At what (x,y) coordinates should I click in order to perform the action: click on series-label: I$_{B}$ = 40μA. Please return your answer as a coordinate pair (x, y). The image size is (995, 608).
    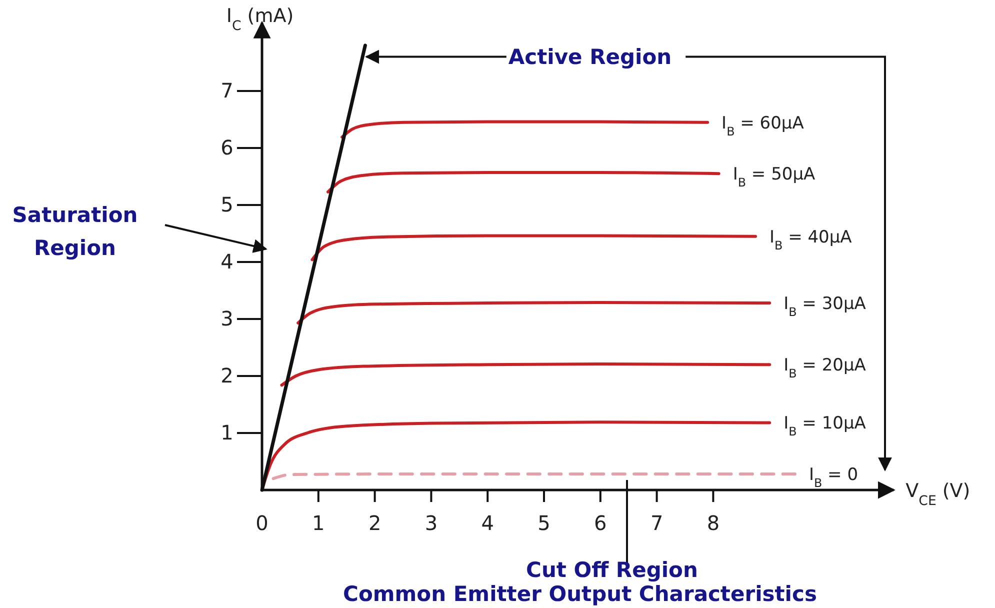
    Looking at the image, I should click on (811, 239).